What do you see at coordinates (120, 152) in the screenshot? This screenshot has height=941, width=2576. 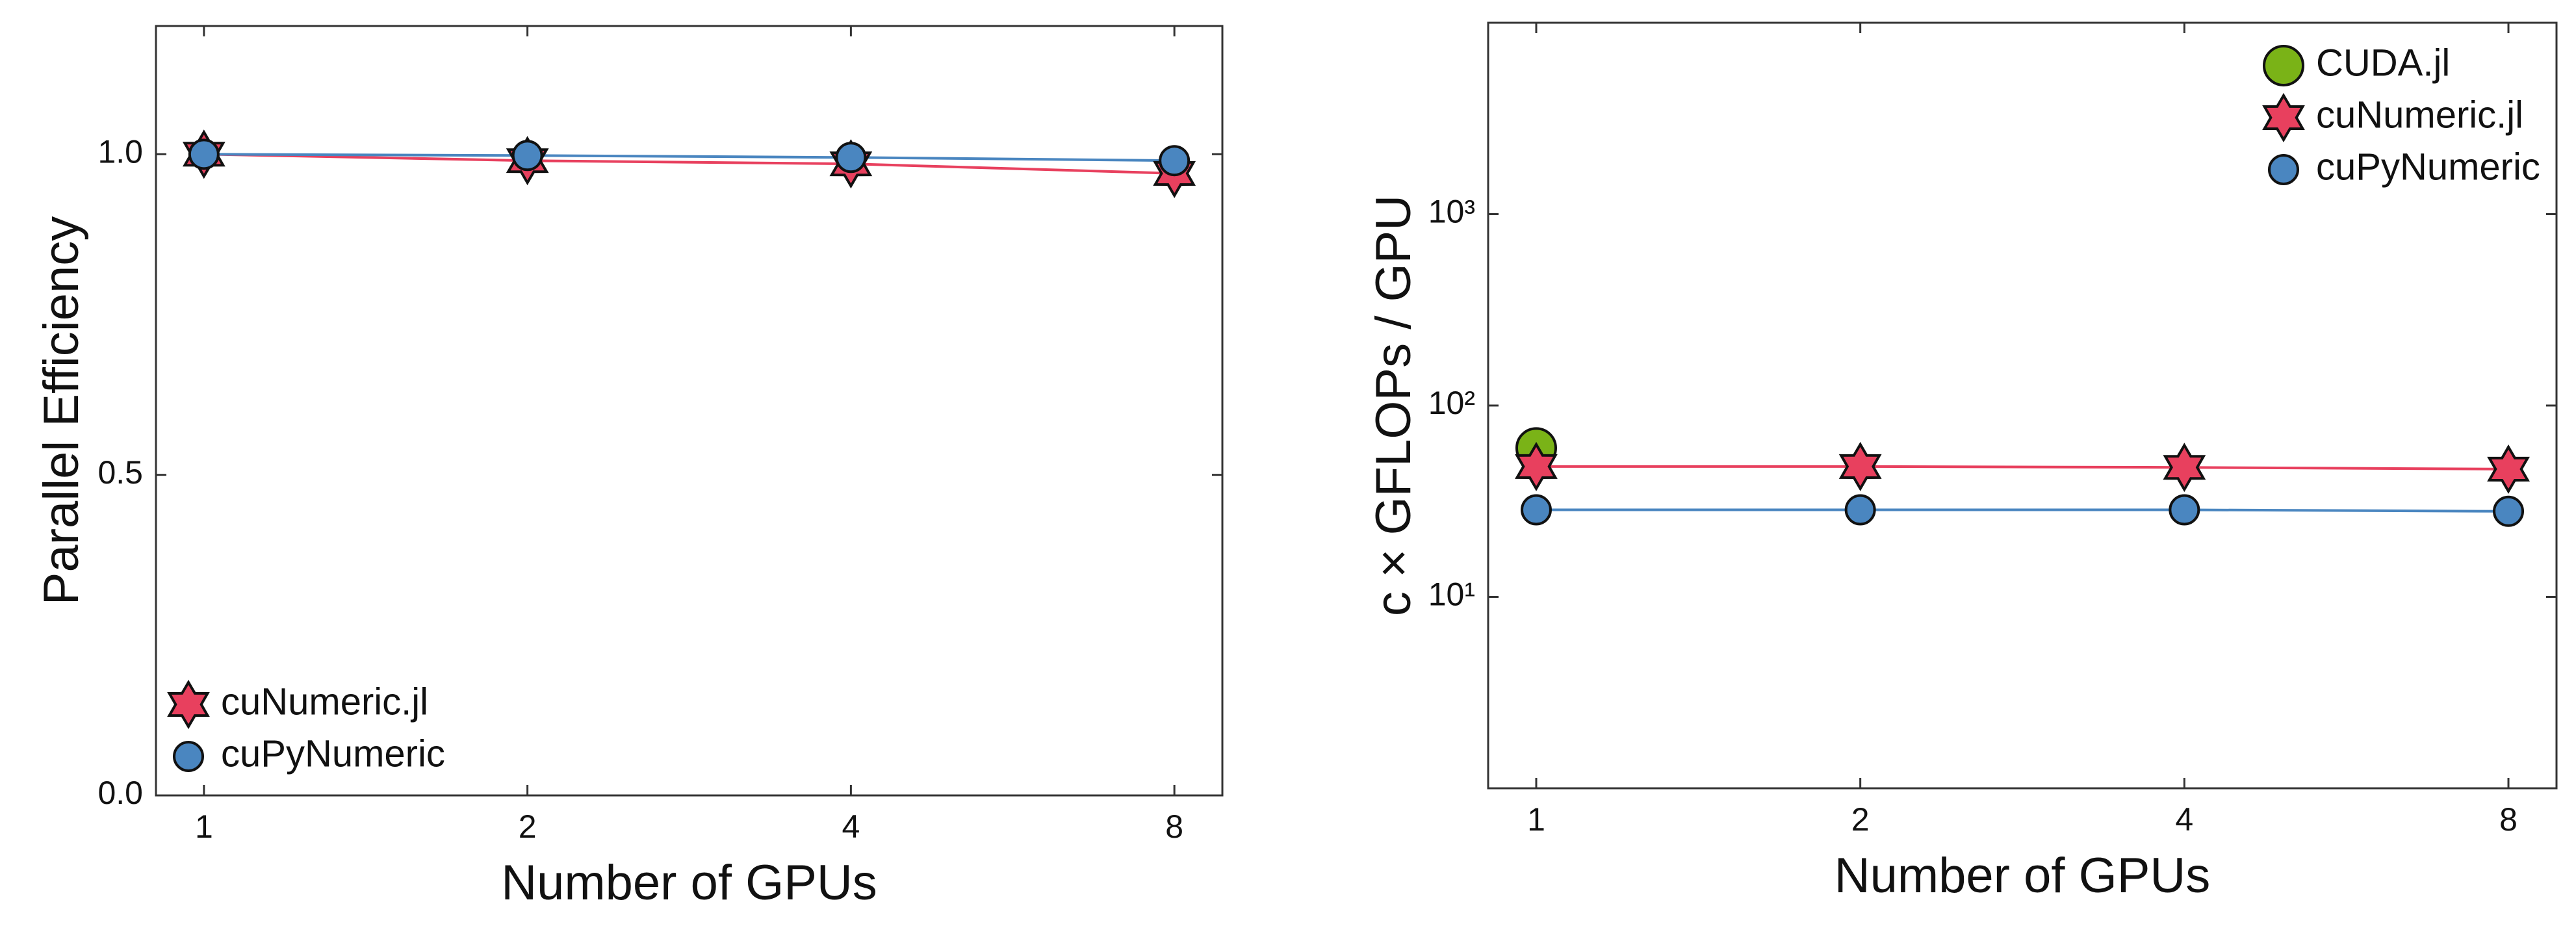 I see `y-tick-label: 1.0` at bounding box center [120, 152].